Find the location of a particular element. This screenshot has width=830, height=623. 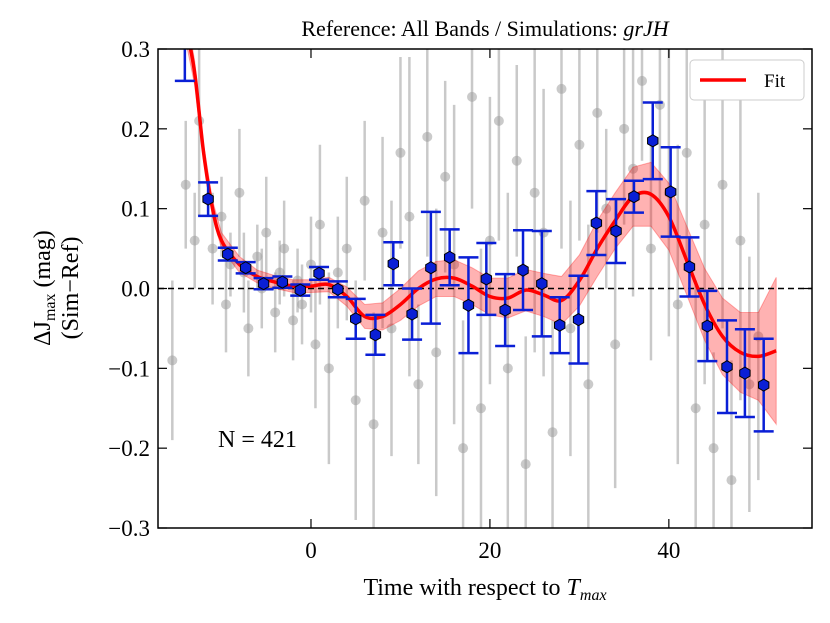

ylabel-line2: (Sim−Ref) is located at coordinates (71, 288).